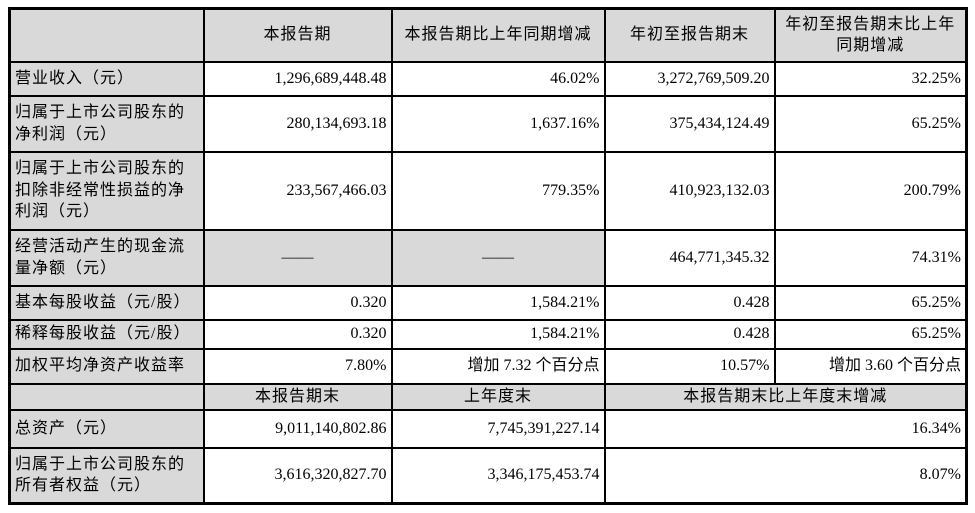 This screenshot has width=975, height=513. What do you see at coordinates (297, 123) in the screenshot?
I see `cell-current: 280,134,693.18` at bounding box center [297, 123].